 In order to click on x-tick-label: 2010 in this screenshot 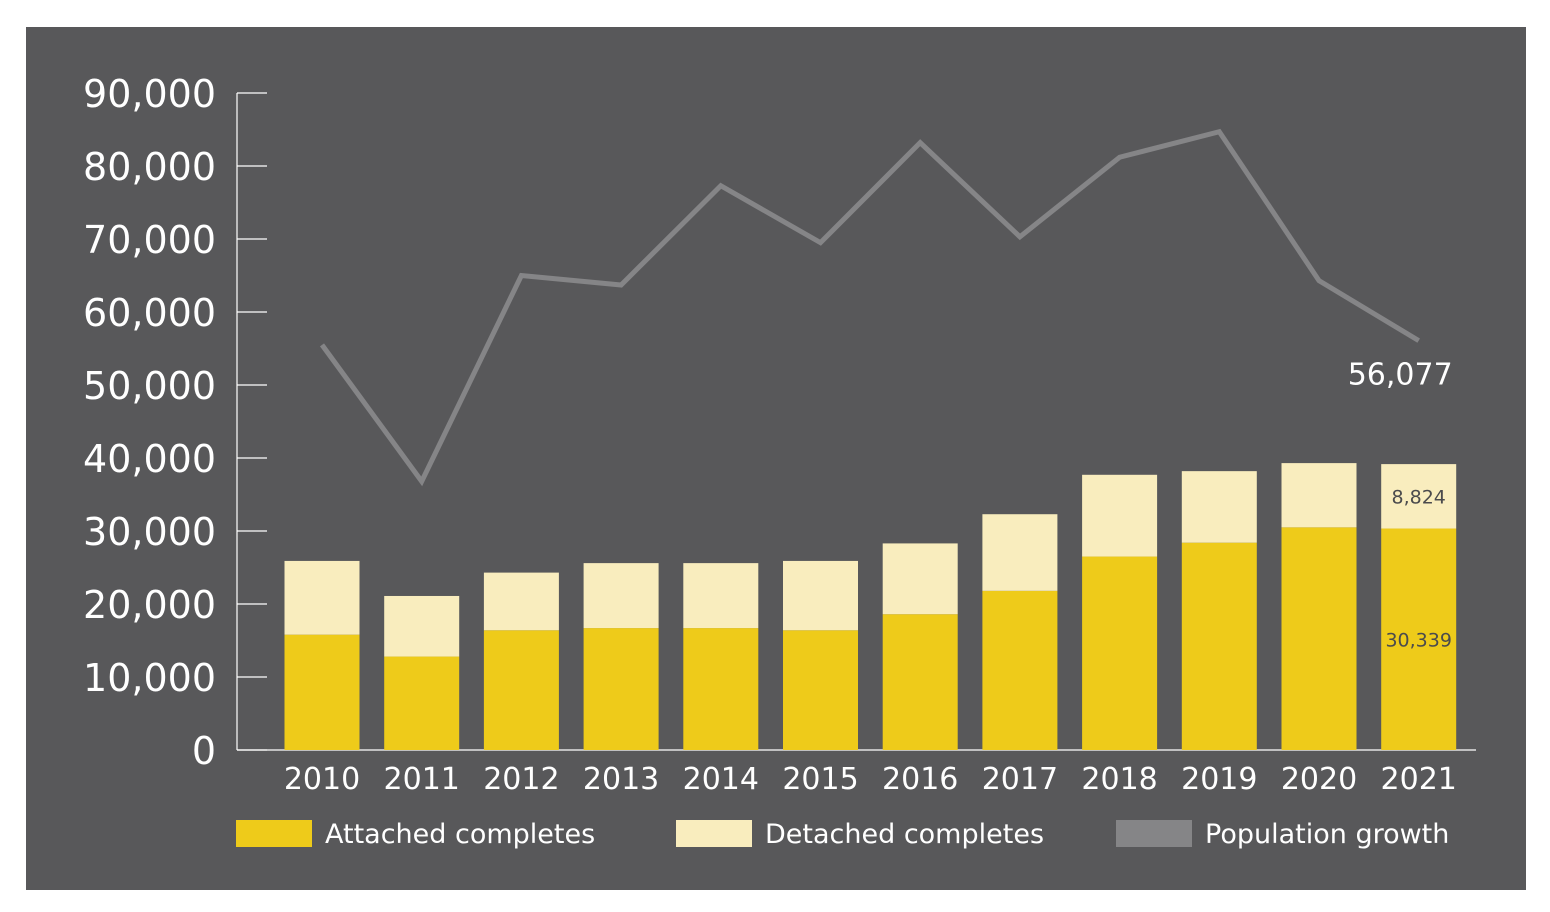, I will do `click(322, 779)`.